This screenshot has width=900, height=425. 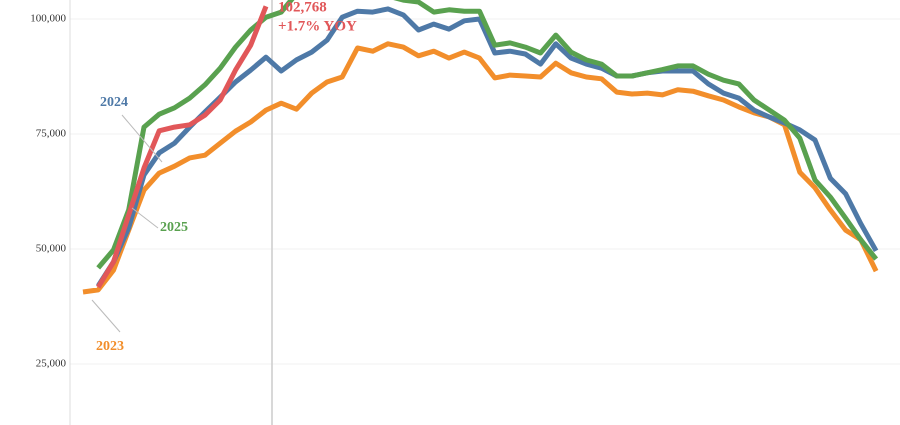 I want to click on series-label: 2023, so click(x=110, y=346).